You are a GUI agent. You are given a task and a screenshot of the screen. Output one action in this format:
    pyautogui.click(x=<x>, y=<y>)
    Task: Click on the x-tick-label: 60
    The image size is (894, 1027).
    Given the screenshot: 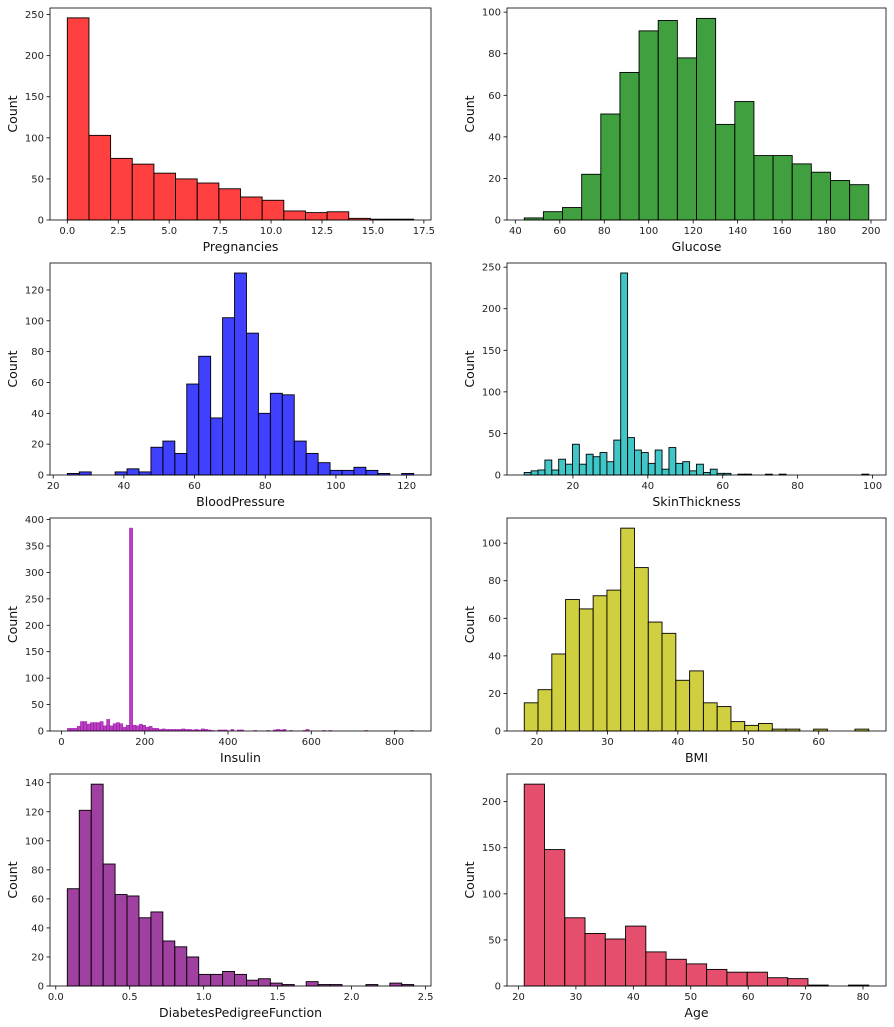 What is the action you would take?
    pyautogui.click(x=818, y=742)
    